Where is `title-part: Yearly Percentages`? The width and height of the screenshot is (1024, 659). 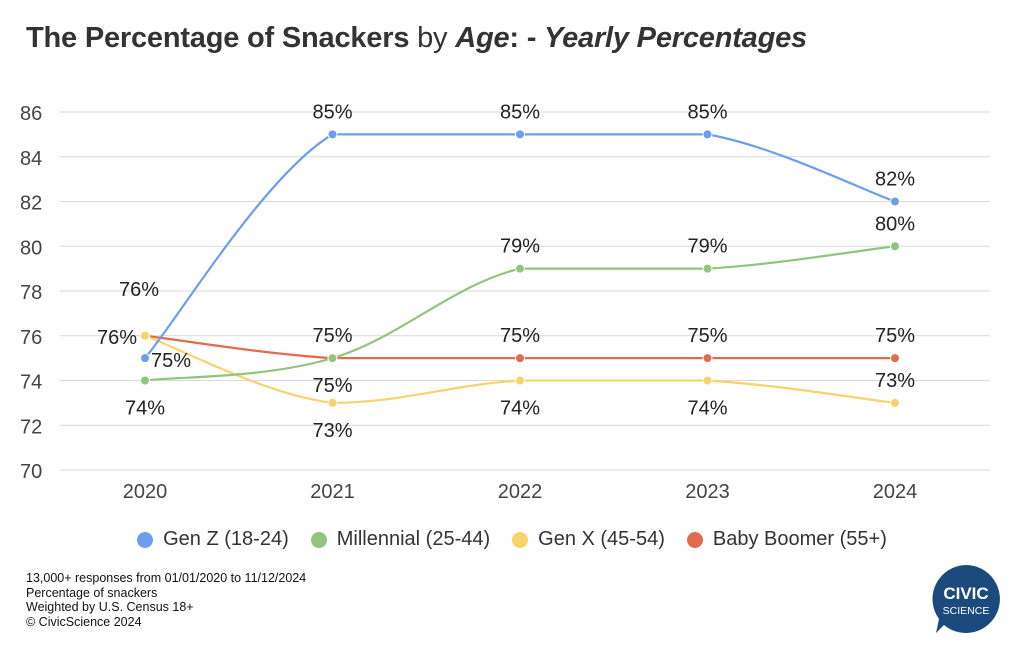
title-part: Yearly Percentages is located at coordinates (675, 38).